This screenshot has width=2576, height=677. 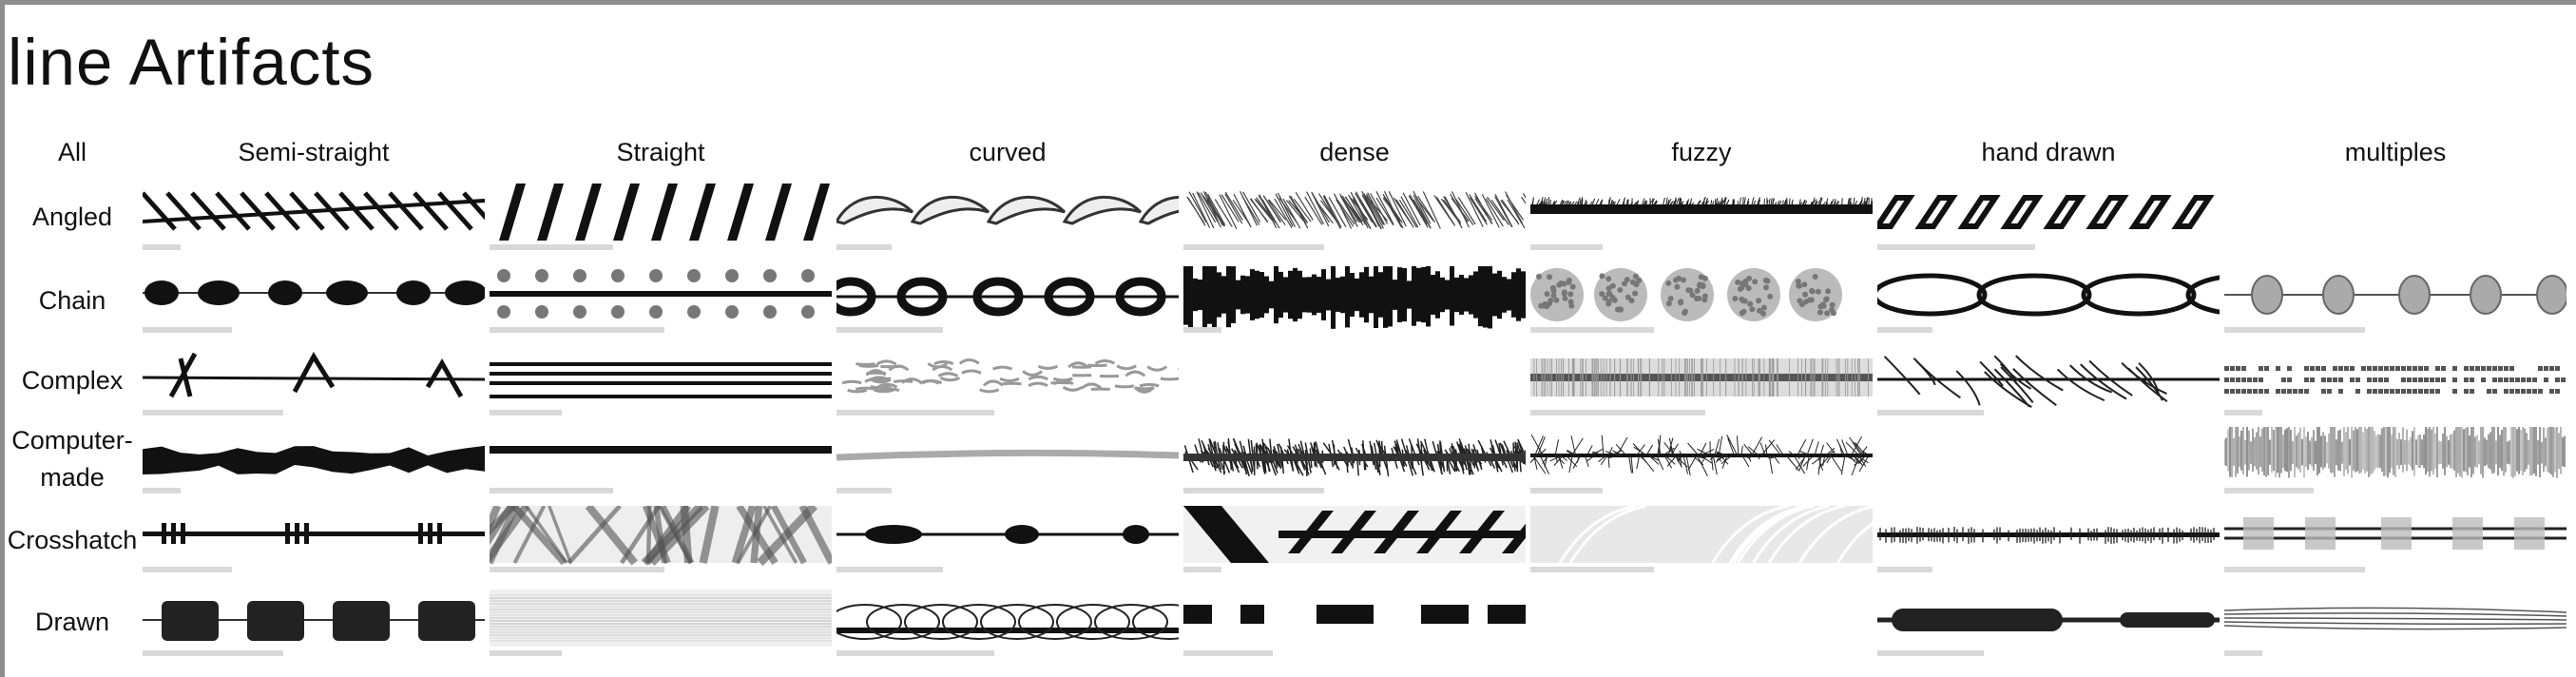 I want to click on thumbnail-computer-made-fuzzy, so click(x=1701, y=461).